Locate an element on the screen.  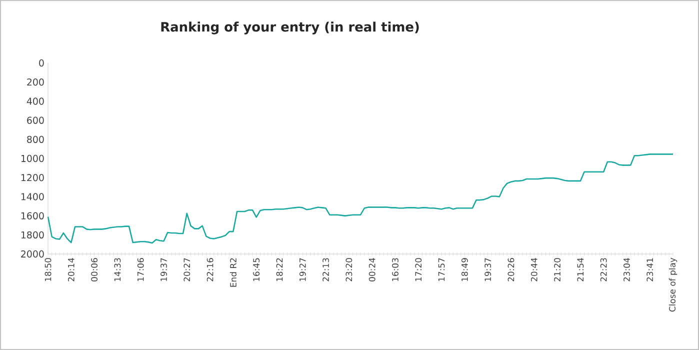
y-tick-label: 1800 is located at coordinates (32, 234).